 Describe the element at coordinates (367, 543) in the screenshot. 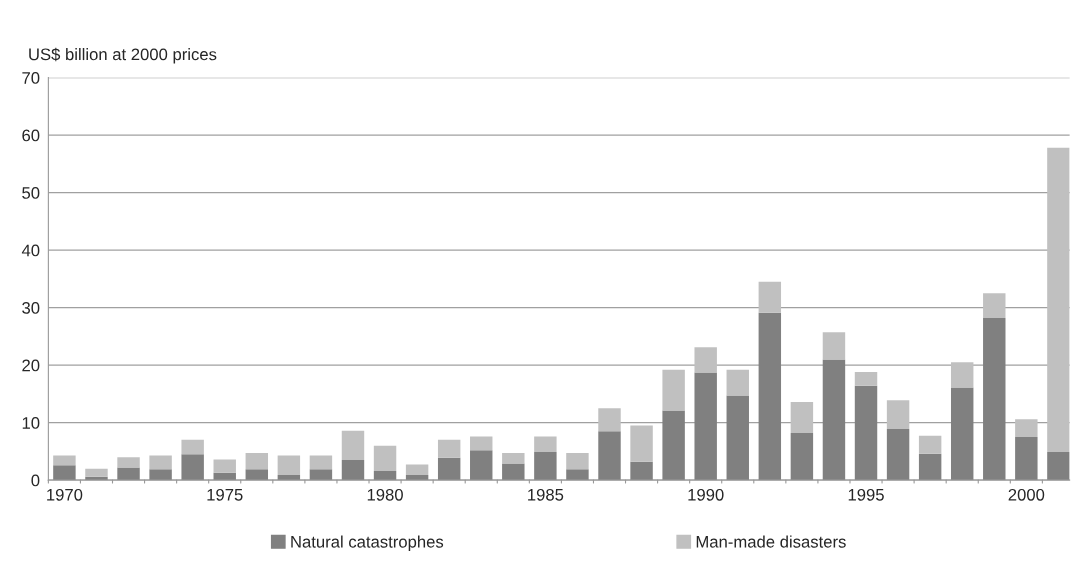

I see `legend-label: Natural catastrophes` at that location.